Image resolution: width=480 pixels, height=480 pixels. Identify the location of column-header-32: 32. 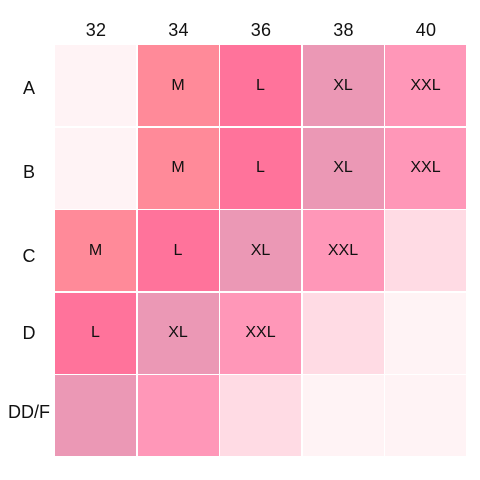
(96, 30).